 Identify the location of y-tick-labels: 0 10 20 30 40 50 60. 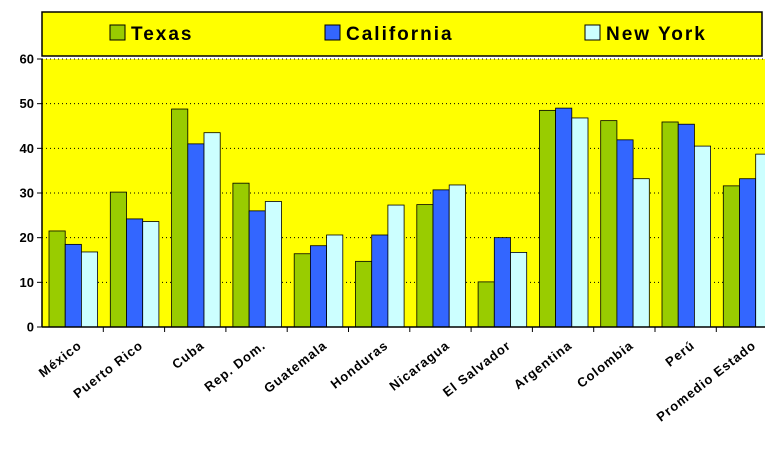
(27, 193).